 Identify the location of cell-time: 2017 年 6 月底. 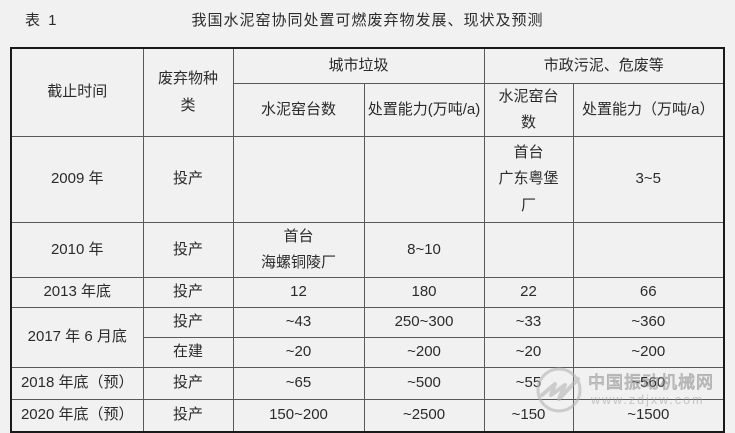
(77, 337).